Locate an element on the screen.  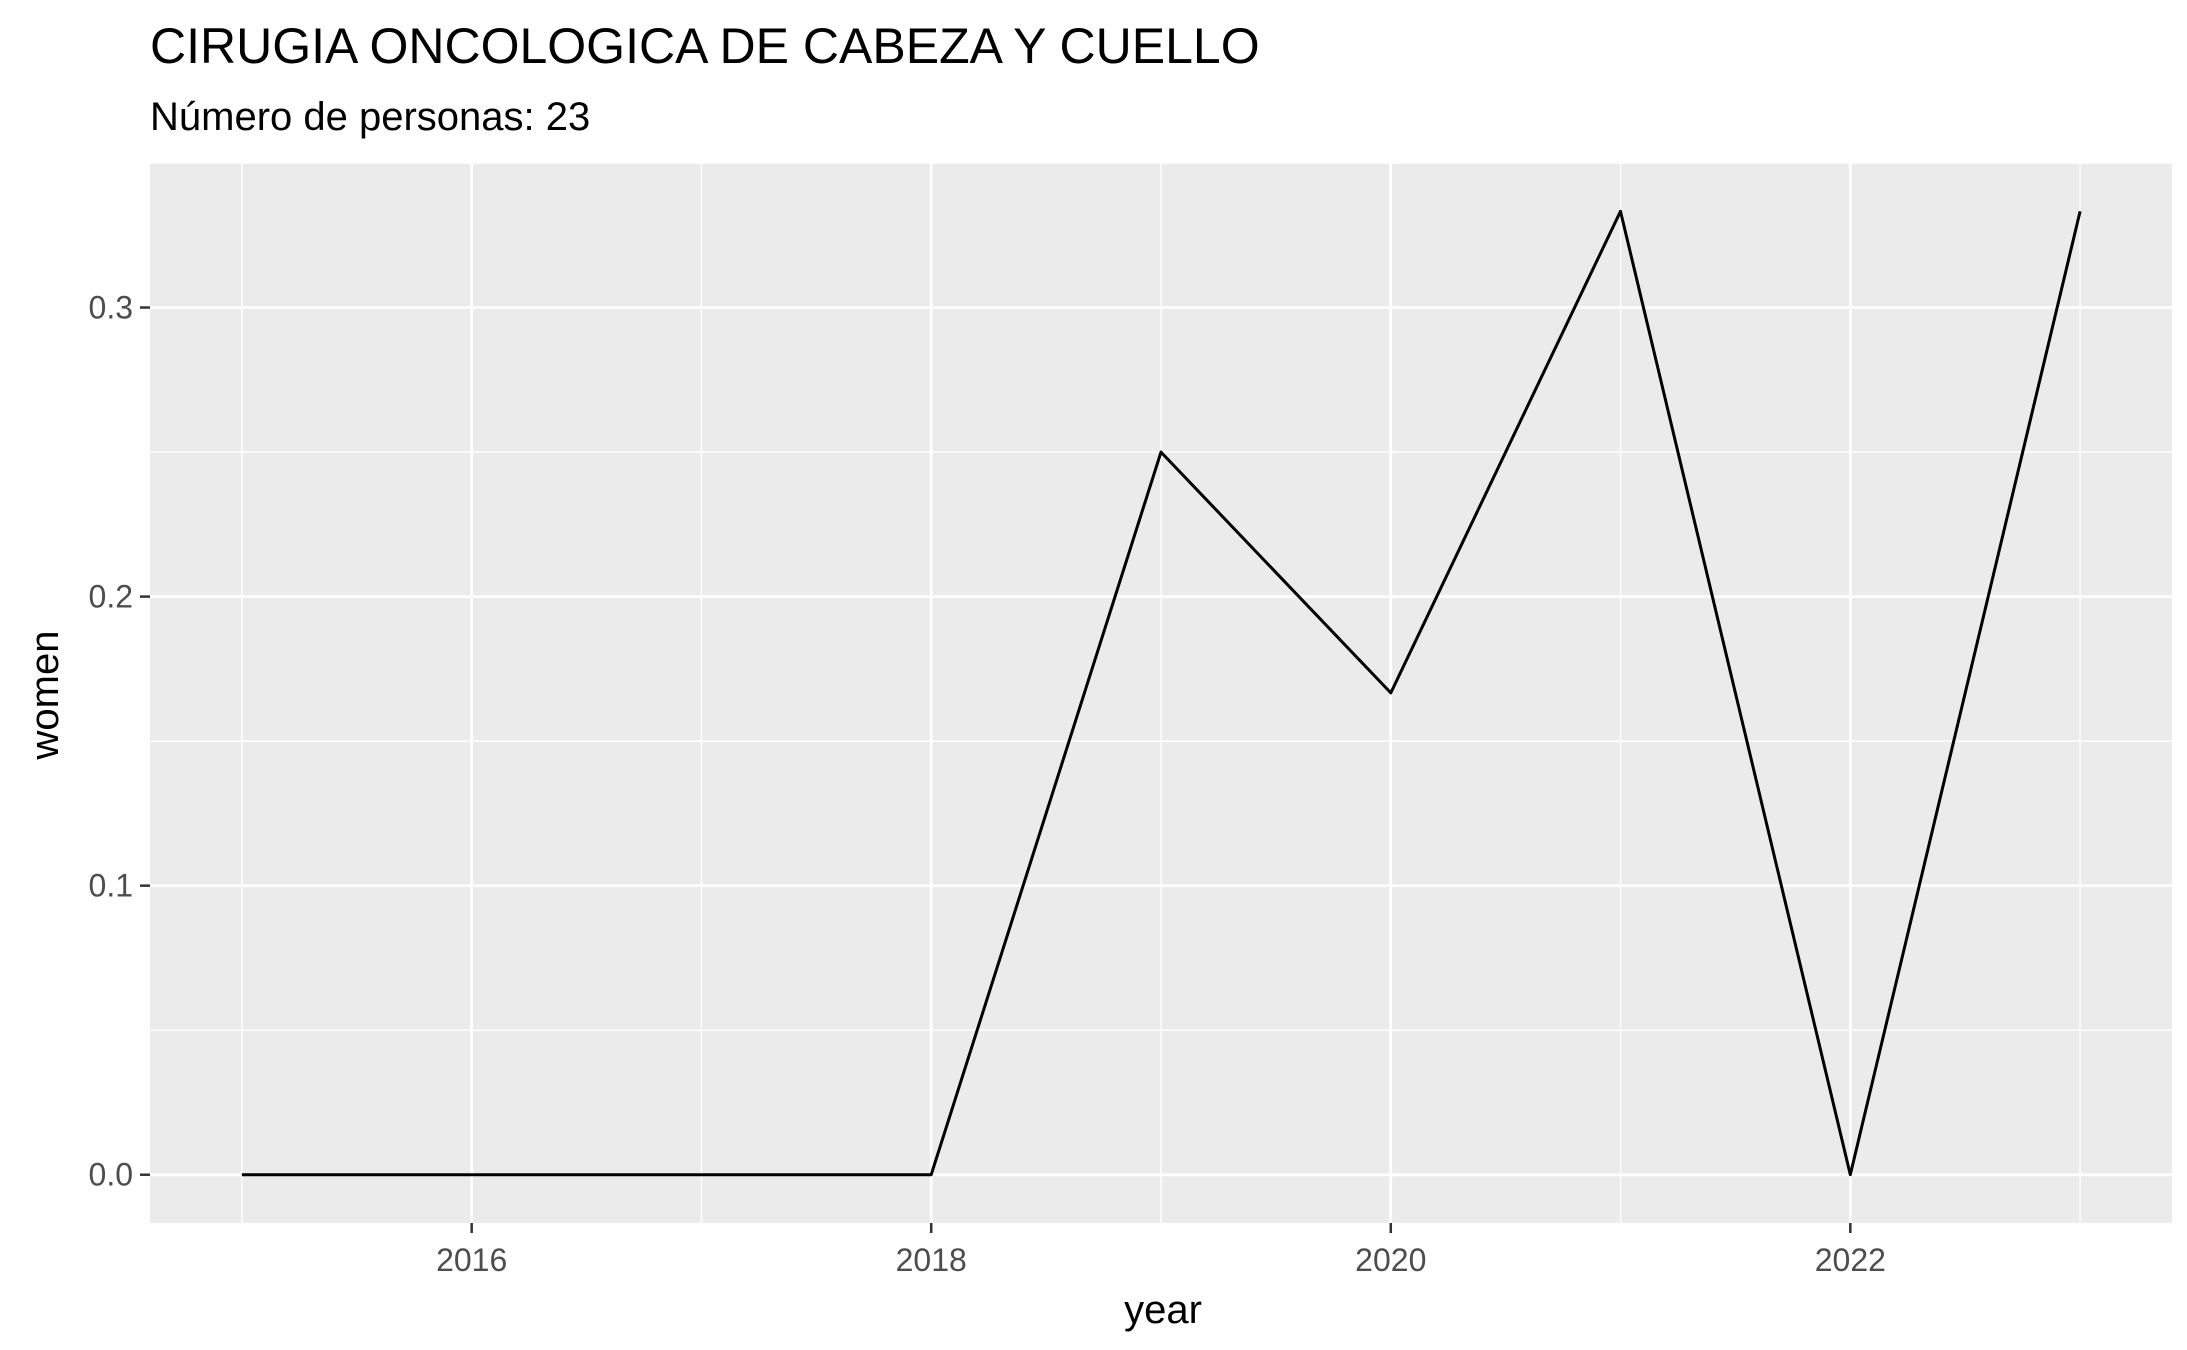
y-tick-label: 0.1 is located at coordinates (111, 886).